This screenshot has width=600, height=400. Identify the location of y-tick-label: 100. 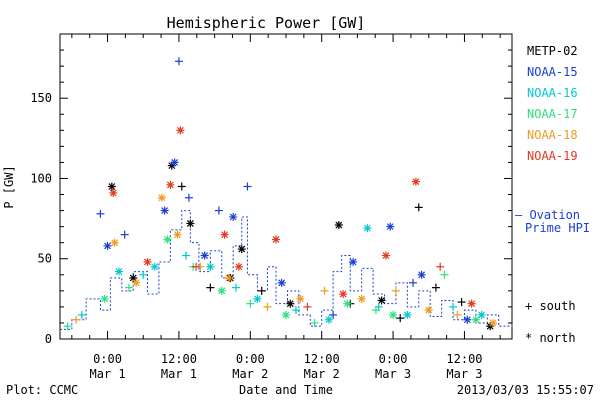
(41, 178).